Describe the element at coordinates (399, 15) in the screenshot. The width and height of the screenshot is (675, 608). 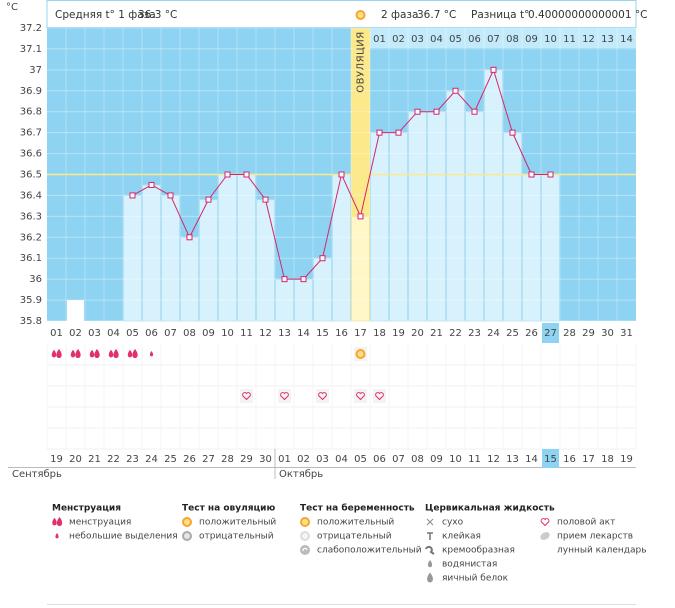
I see `phase2-label: 2 фаза` at that location.